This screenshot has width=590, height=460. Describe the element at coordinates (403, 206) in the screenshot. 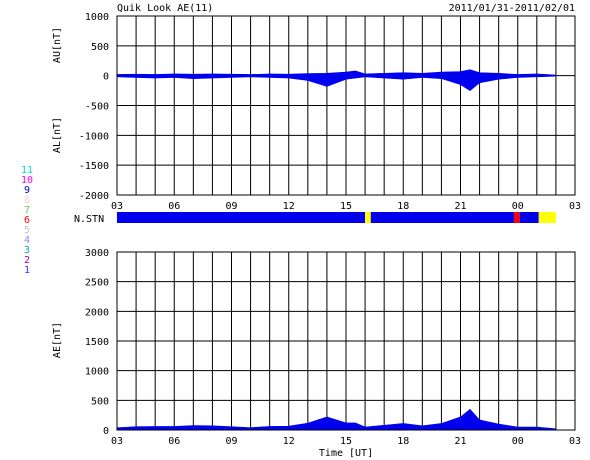

I see `au-al-xtick-label: 18` at that location.